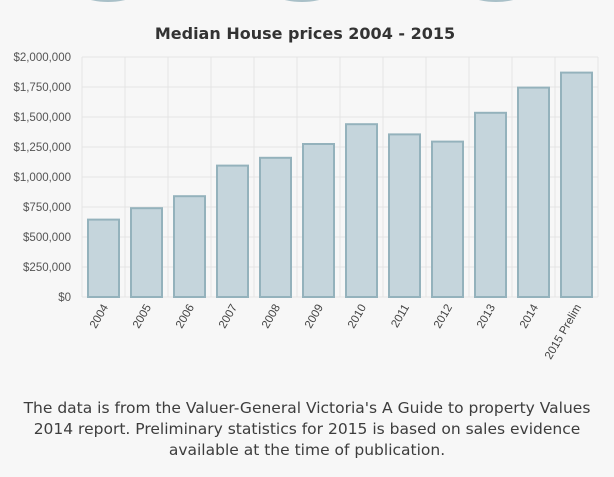  I want to click on decorative-circle-middle, so click(302, 1).